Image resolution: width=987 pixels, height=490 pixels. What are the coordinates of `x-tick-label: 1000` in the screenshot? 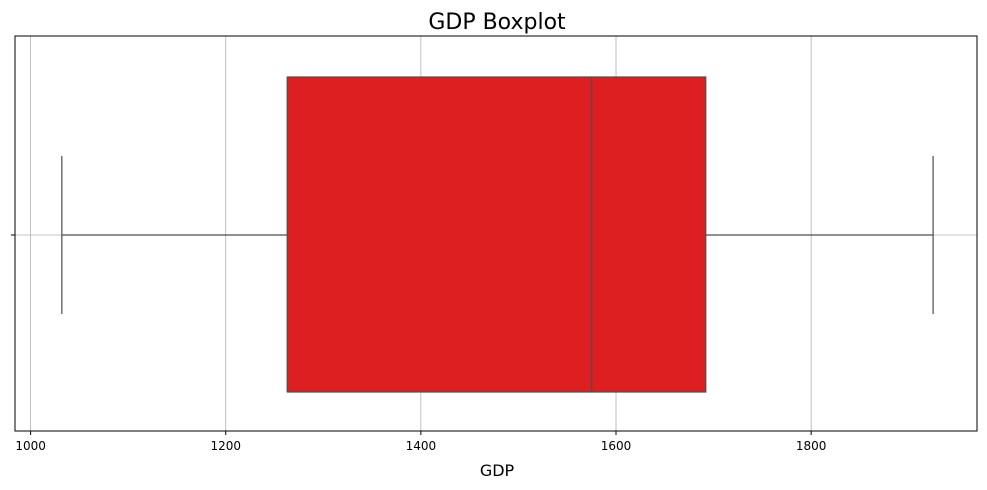 It's located at (30, 446).